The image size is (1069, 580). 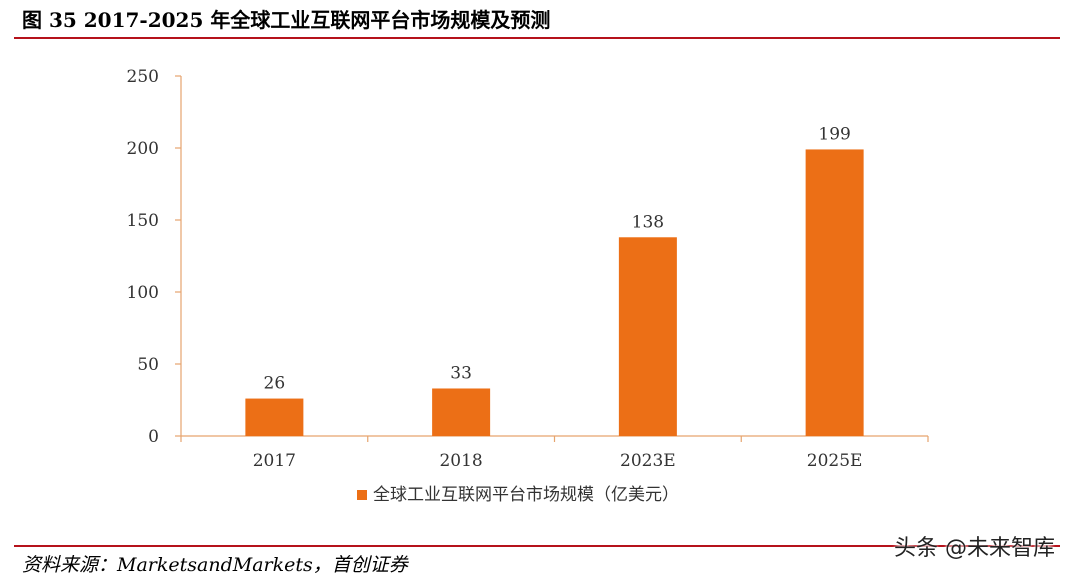 What do you see at coordinates (461, 373) in the screenshot?
I see `data-label: 33` at bounding box center [461, 373].